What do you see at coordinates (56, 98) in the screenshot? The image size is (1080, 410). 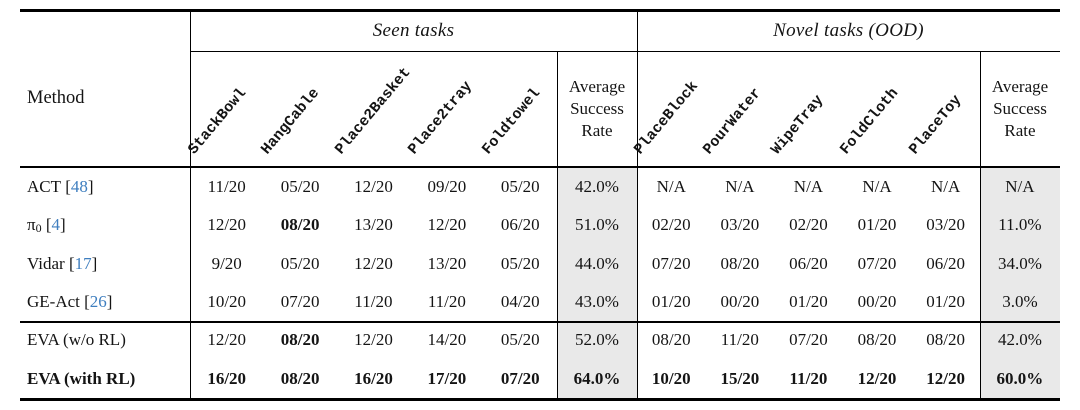 I see `method-column-header: Method` at bounding box center [56, 98].